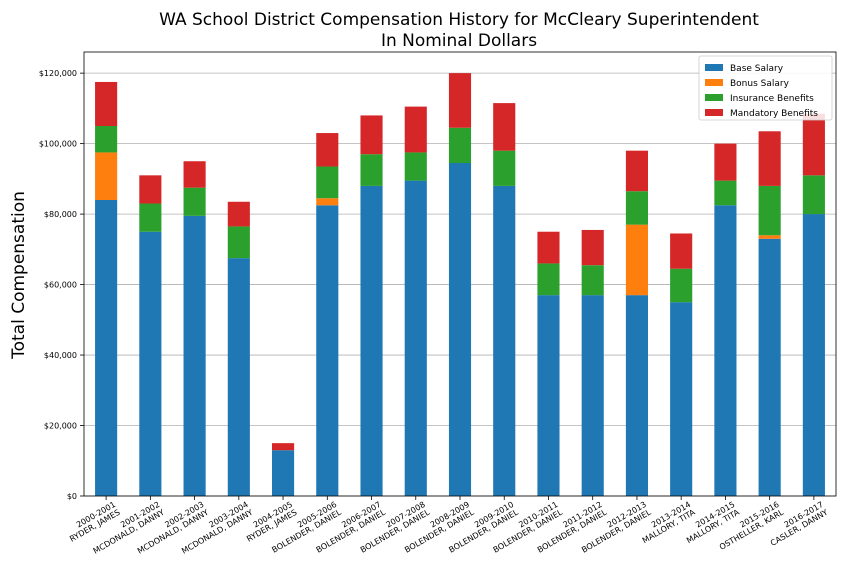  What do you see at coordinates (774, 114) in the screenshot?
I see `legend-label: Mandatory Benefits` at bounding box center [774, 114].